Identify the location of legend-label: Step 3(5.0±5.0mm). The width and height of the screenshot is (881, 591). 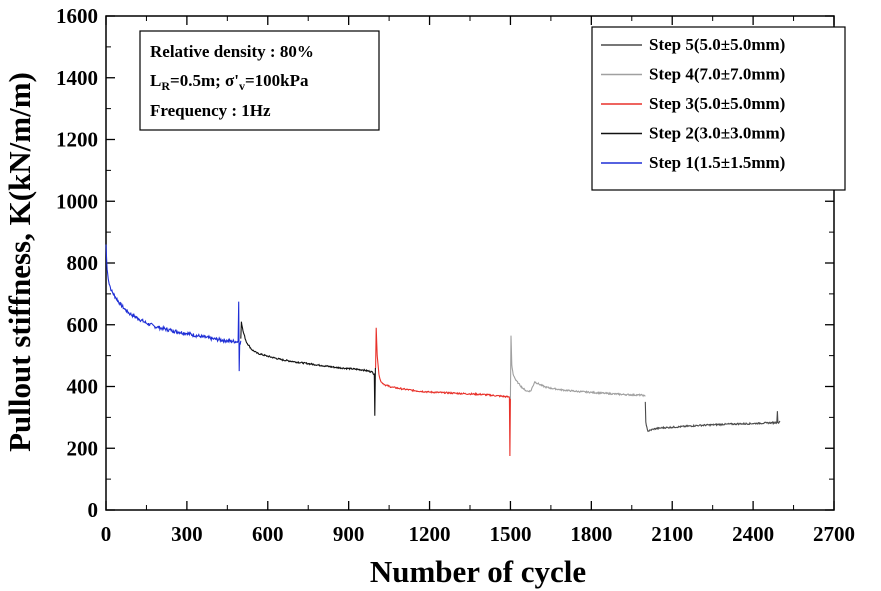
(717, 103).